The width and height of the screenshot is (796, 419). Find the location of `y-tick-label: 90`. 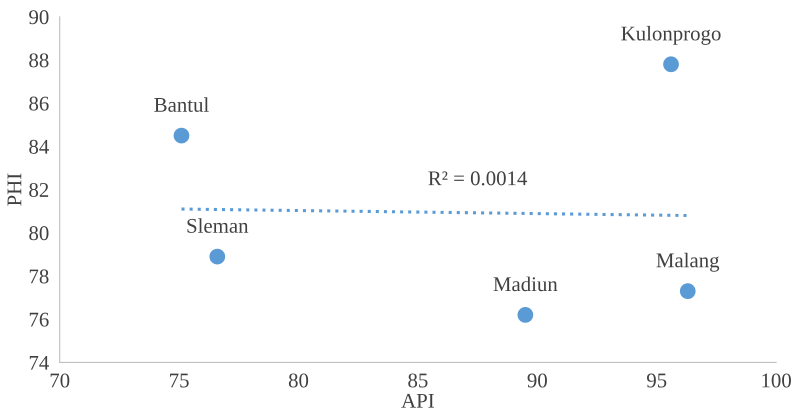

y-tick-label: 90 is located at coordinates (38, 17).